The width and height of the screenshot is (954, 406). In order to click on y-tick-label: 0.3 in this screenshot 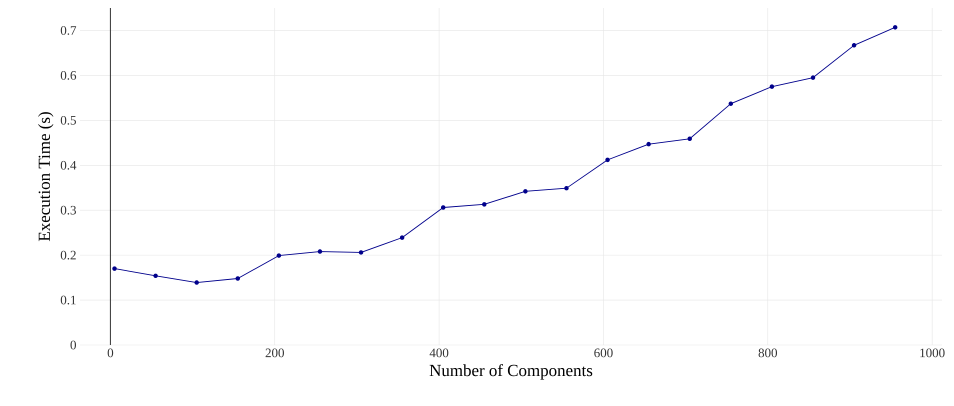, I will do `click(68, 210)`.